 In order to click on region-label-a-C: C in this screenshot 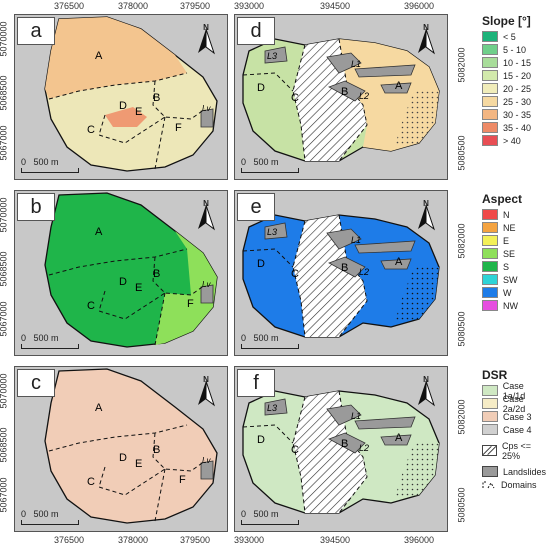, I will do `click(91, 130)`.